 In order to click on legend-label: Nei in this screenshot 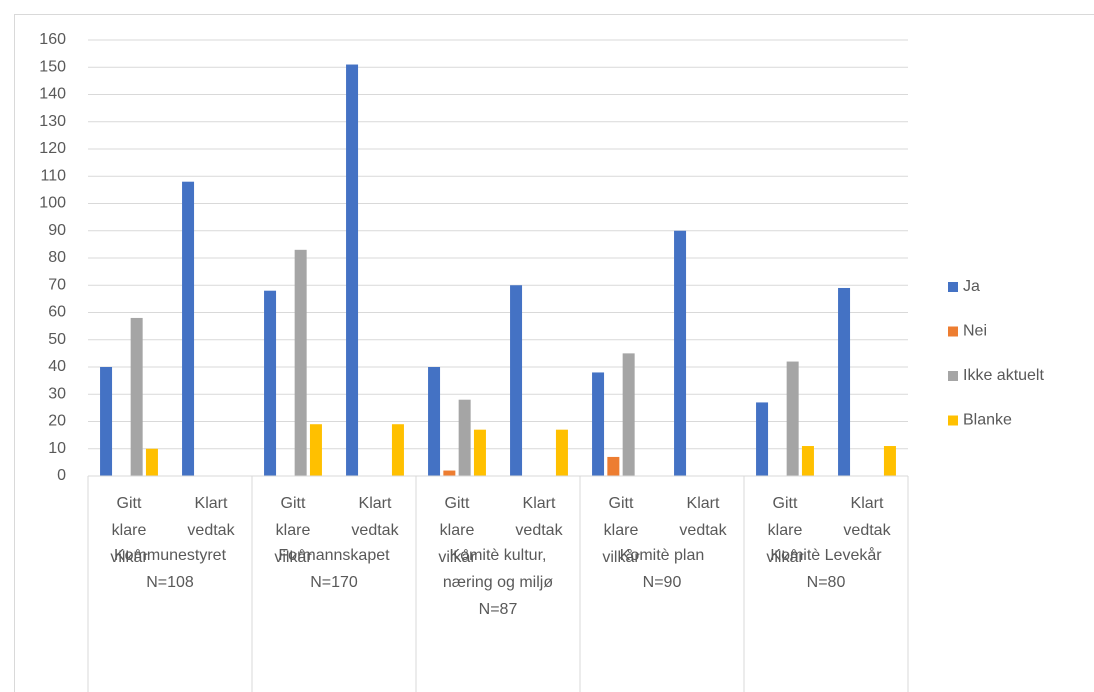, I will do `click(975, 331)`.